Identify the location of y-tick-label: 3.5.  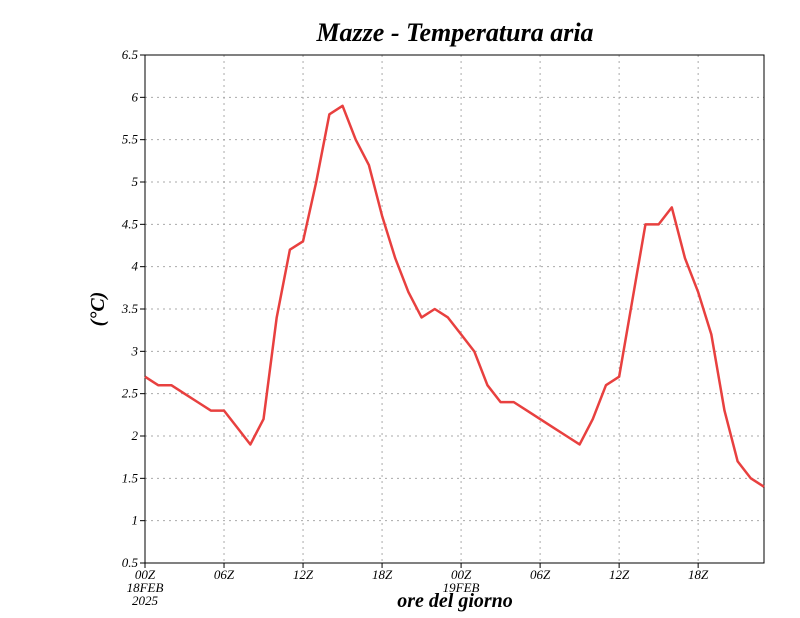
(130, 308).